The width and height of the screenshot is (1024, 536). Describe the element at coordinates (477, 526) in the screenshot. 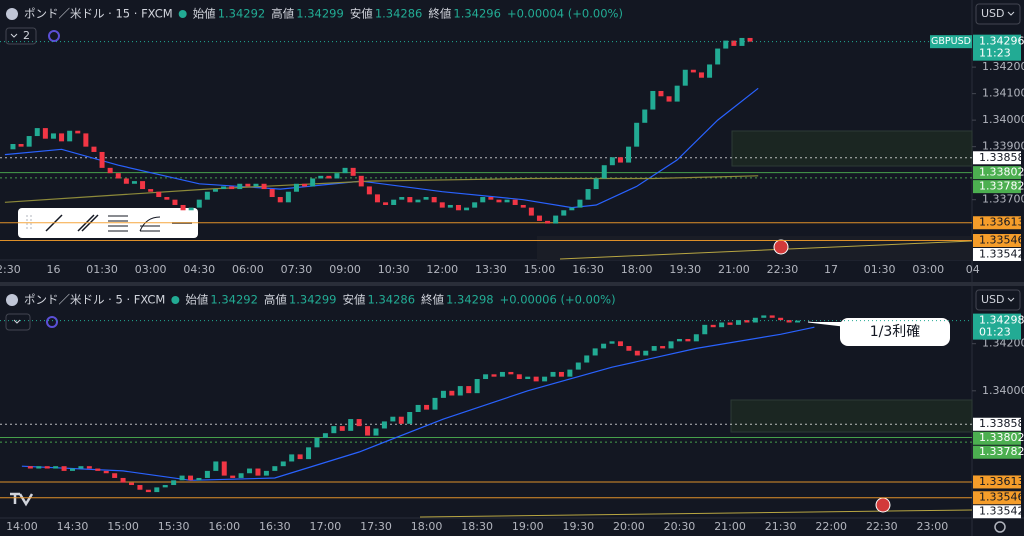

I see `x-tick-label: 18:30` at that location.